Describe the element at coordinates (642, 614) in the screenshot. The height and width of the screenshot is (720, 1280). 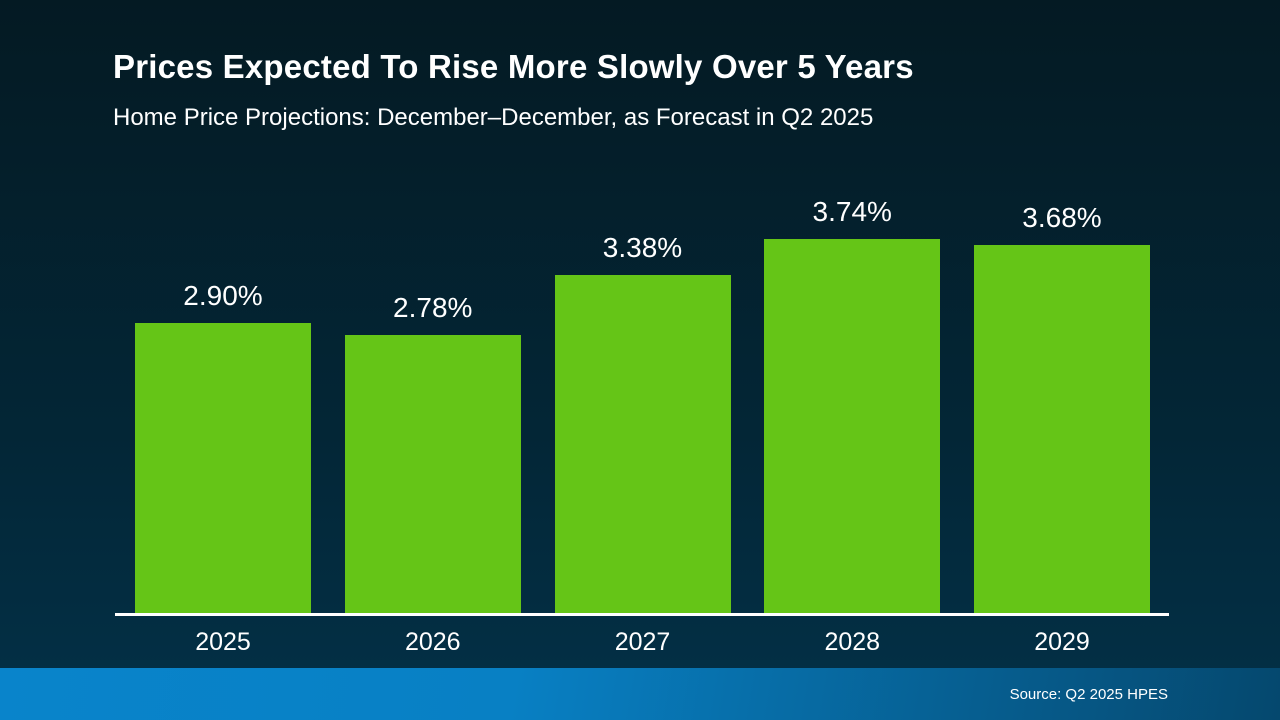
I see `x-axis-line` at that location.